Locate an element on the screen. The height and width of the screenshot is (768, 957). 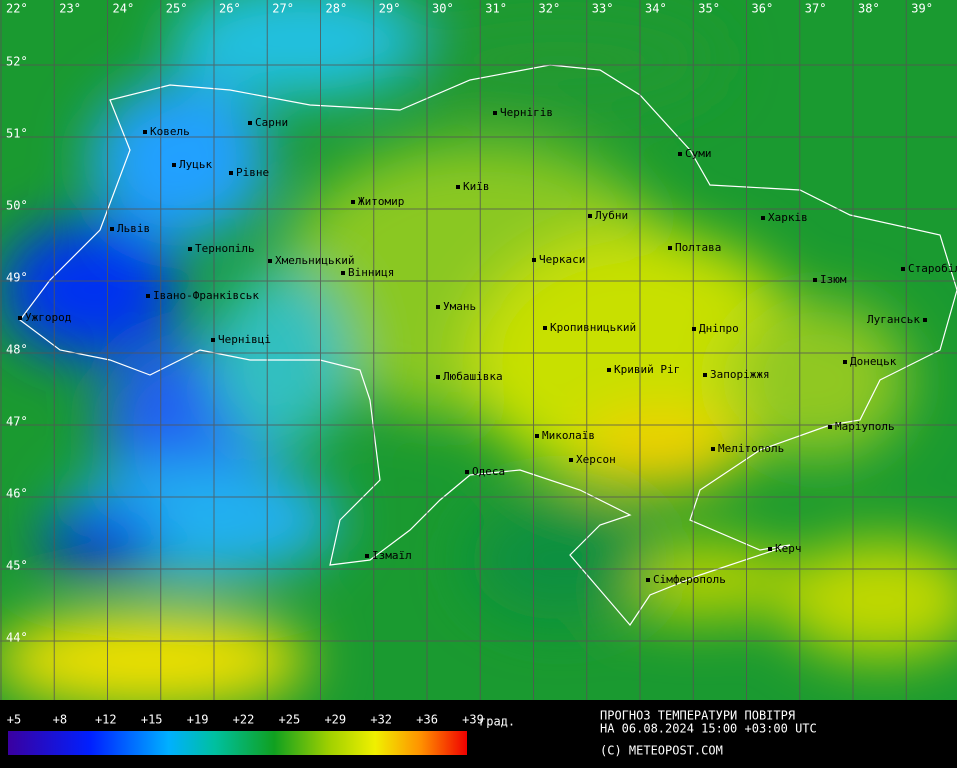
latitude-label: 48° is located at coordinates (17, 350).